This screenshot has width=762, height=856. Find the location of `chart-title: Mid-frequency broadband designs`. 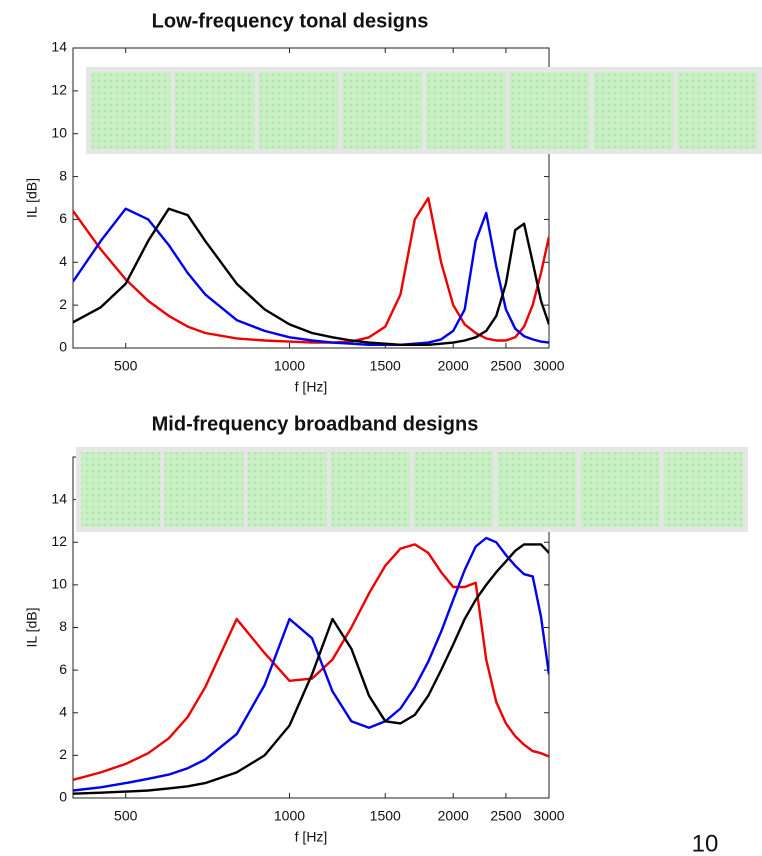

chart-title: Mid-frequency broadband designs is located at coordinates (315, 424).